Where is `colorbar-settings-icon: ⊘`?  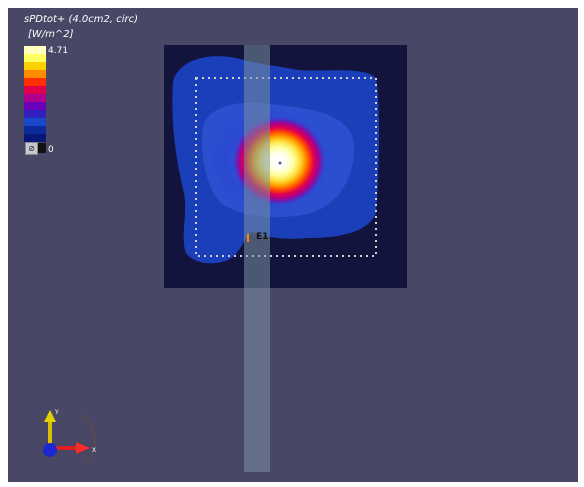
colorbar-settings-icon: ⊘ is located at coordinates (31, 148).